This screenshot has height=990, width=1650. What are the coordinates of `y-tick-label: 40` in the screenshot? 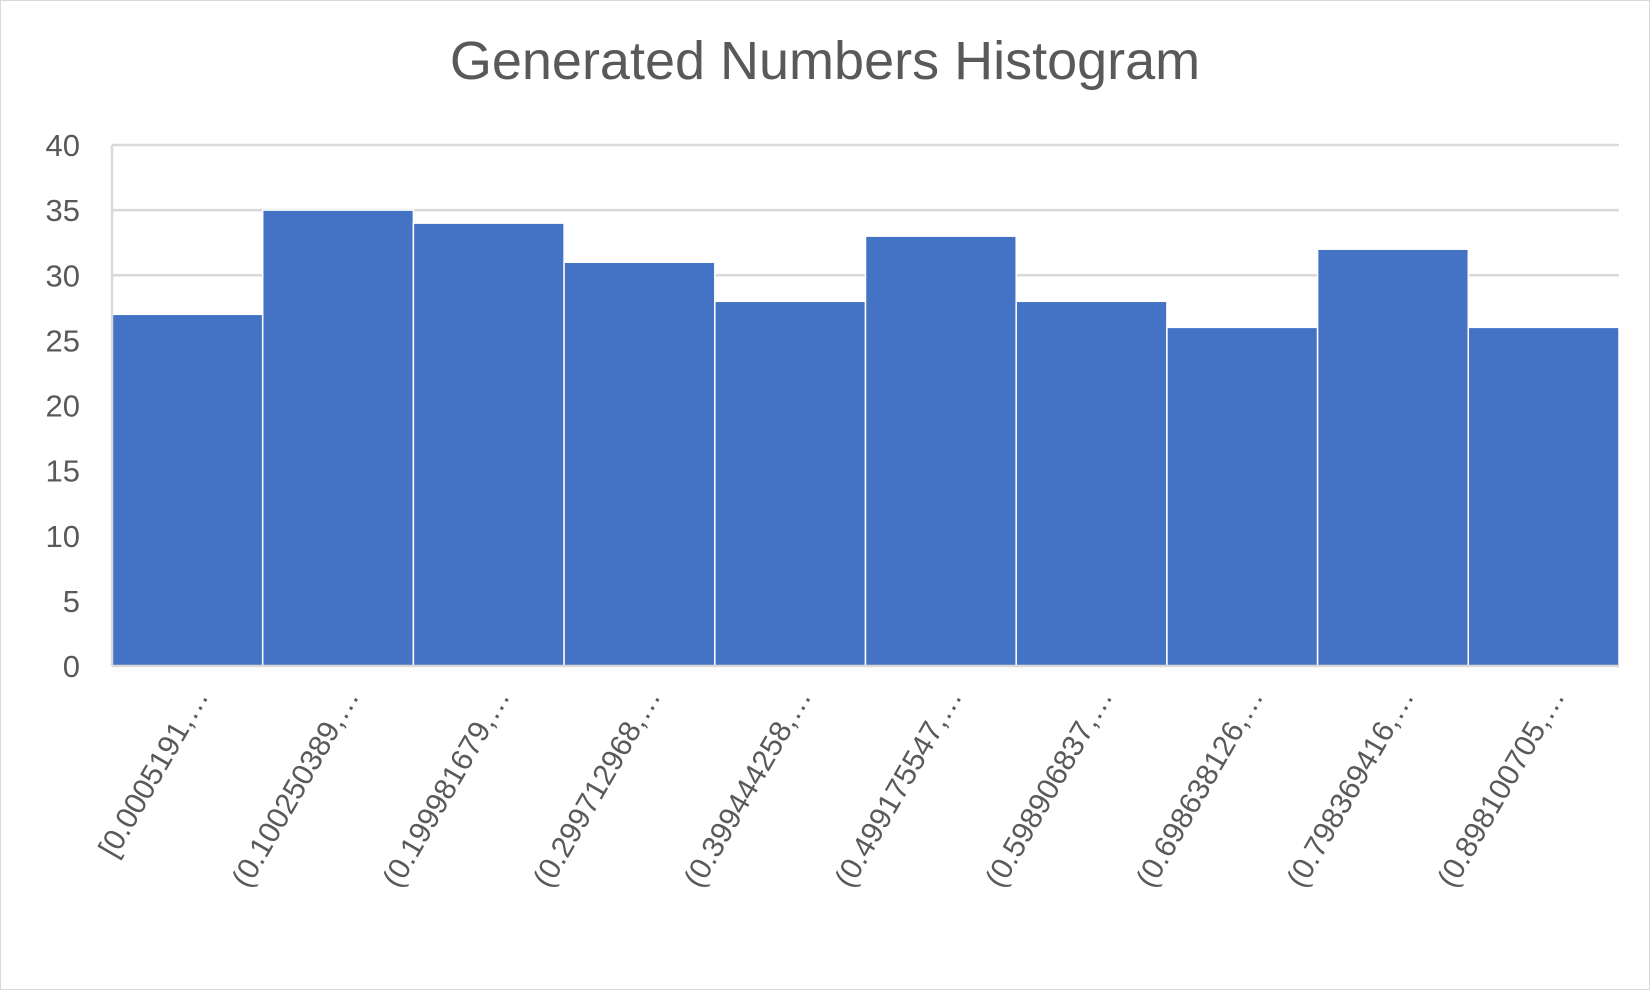 It's located at (63, 145).